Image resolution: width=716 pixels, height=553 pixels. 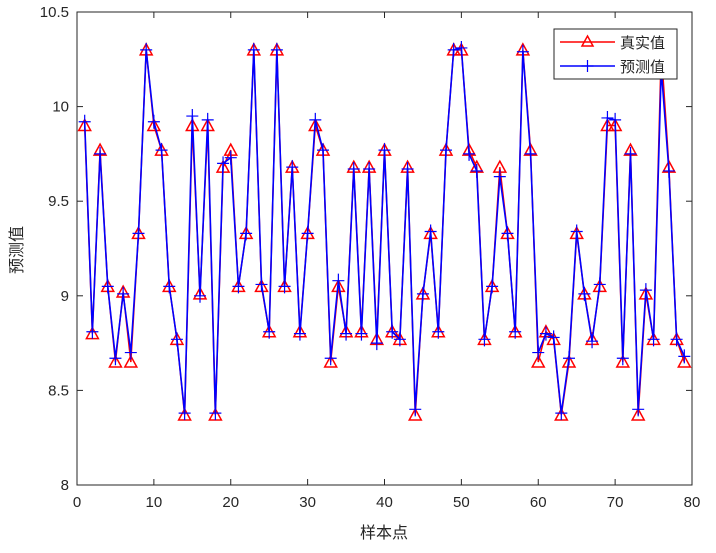 I want to click on x-tick-label: 20, so click(x=230, y=502).